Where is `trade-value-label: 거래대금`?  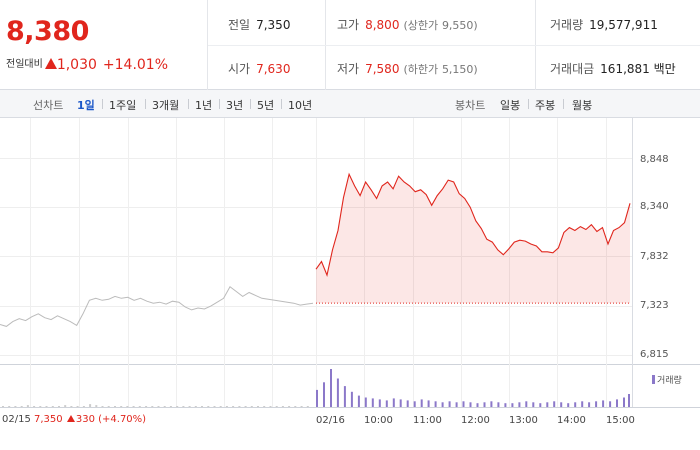
trade-value-label: 거래대금 is located at coordinates (572, 69).